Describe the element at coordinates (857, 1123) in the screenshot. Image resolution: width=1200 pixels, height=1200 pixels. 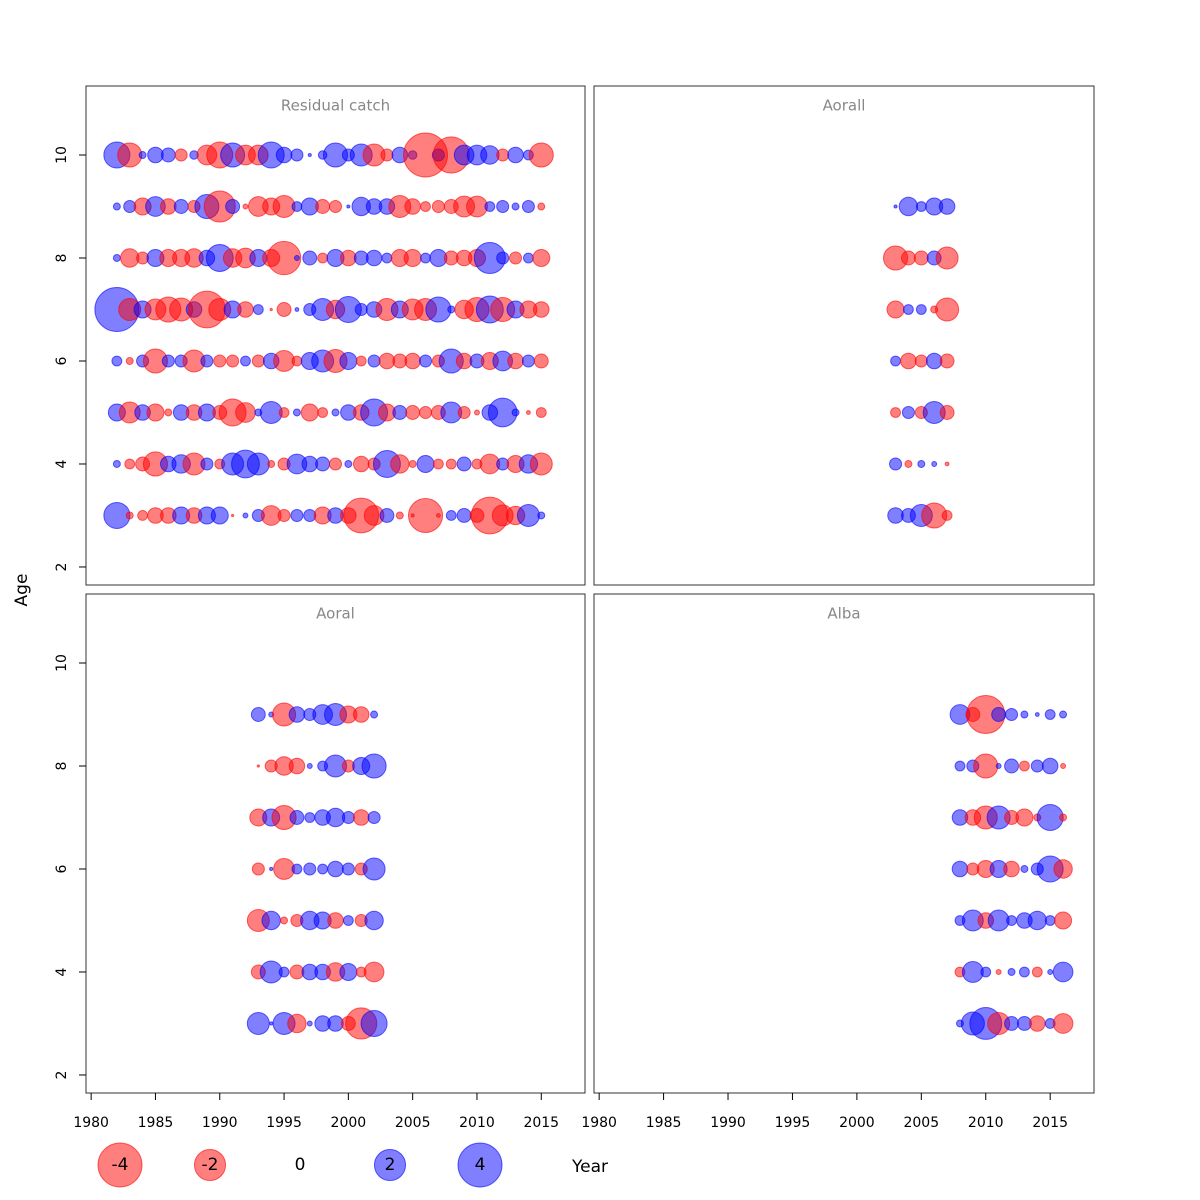
I see `x-tick-label: 2000` at that location.